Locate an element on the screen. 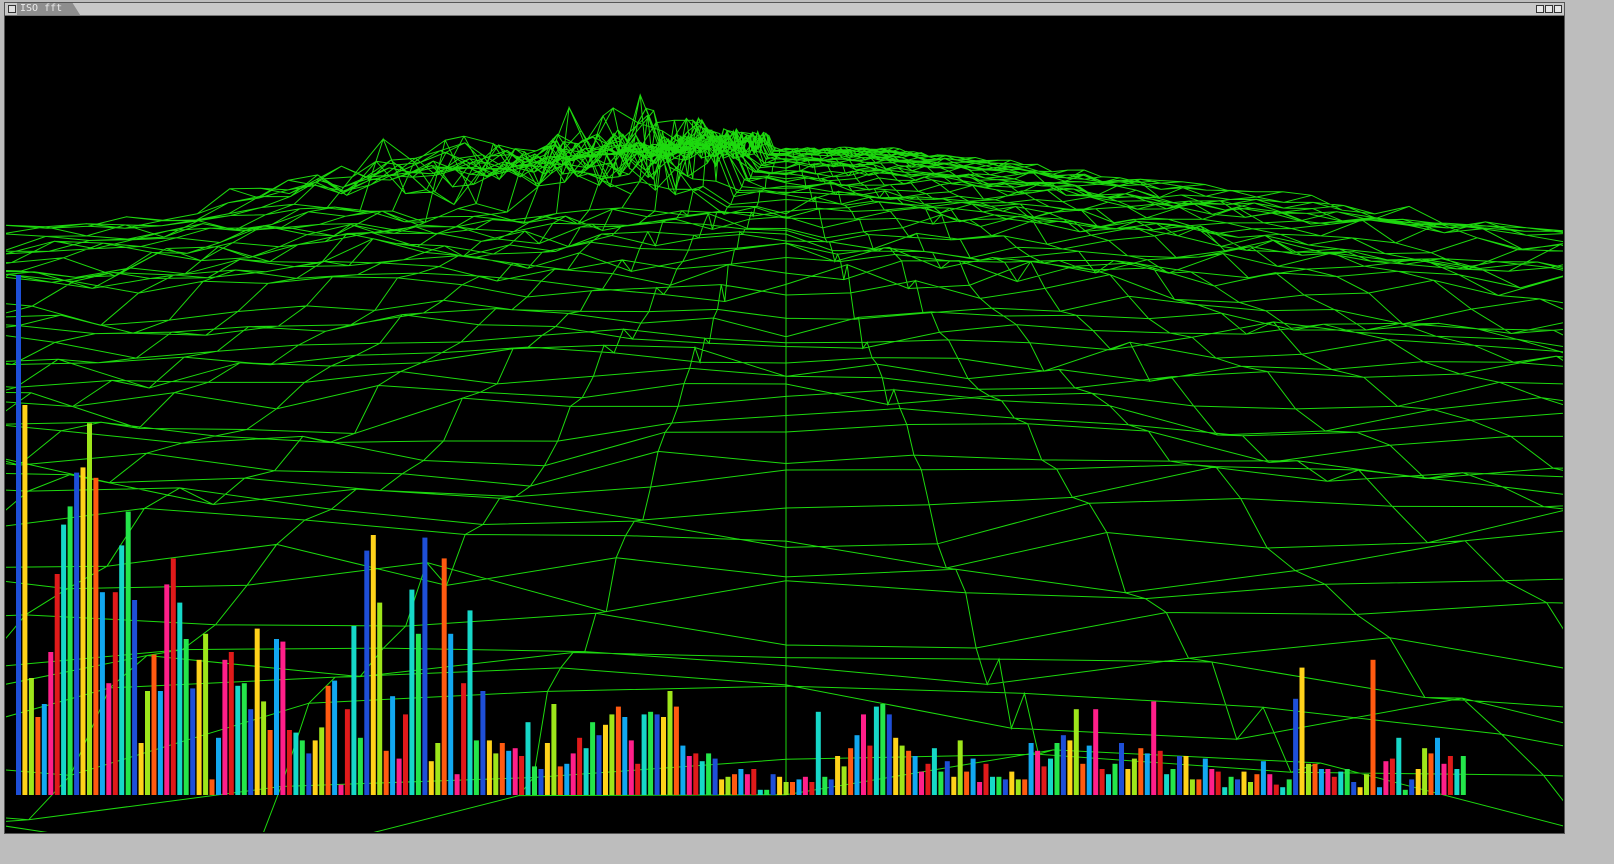  minimize-icon is located at coordinates (1540, 9).